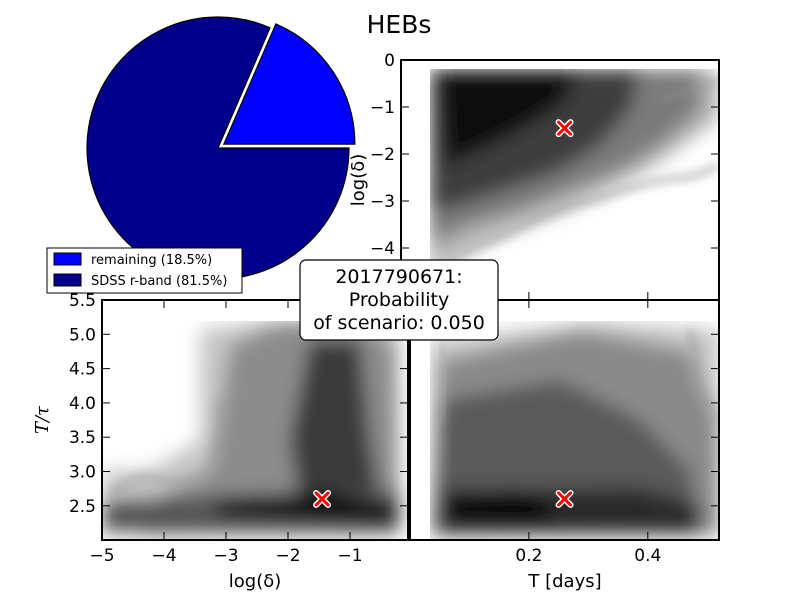 This screenshot has width=800, height=600. I want to click on pie-chart, so click(221, 148).